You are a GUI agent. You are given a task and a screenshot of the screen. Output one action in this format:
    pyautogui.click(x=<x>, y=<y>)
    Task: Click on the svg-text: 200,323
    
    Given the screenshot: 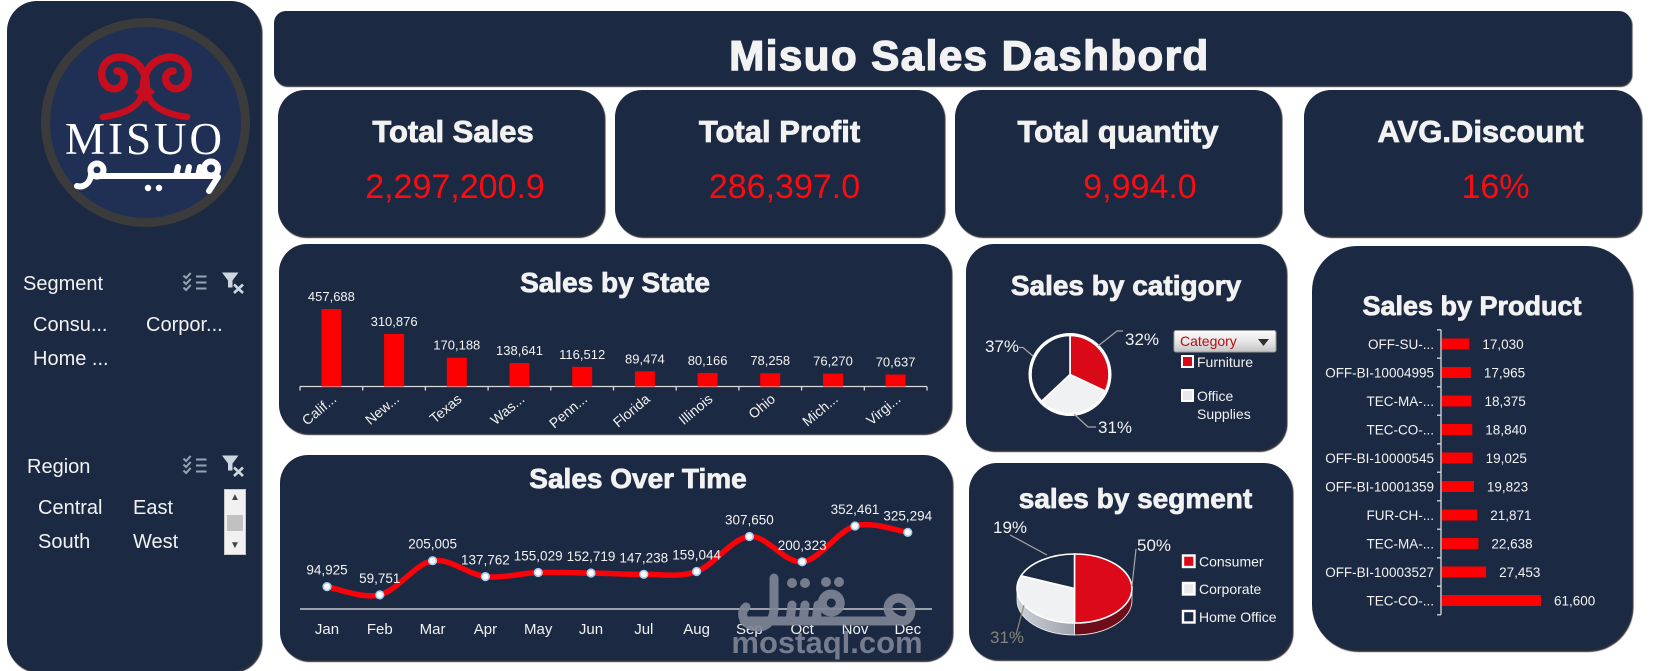 What is the action you would take?
    pyautogui.click(x=802, y=545)
    